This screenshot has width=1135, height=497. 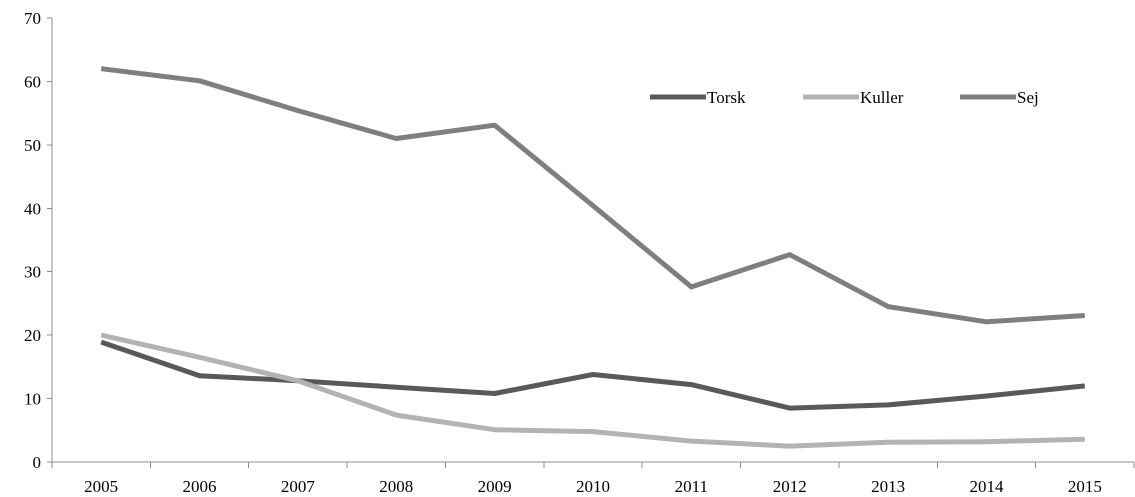 I want to click on x-tick-label: 2015, so click(x=1085, y=486).